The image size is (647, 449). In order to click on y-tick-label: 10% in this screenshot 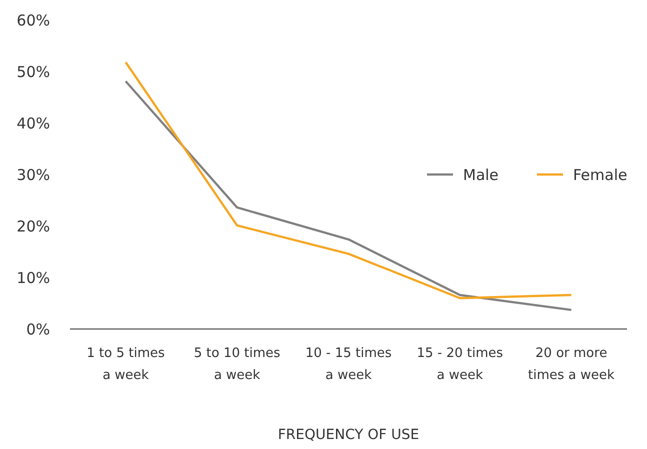, I will do `click(33, 277)`.